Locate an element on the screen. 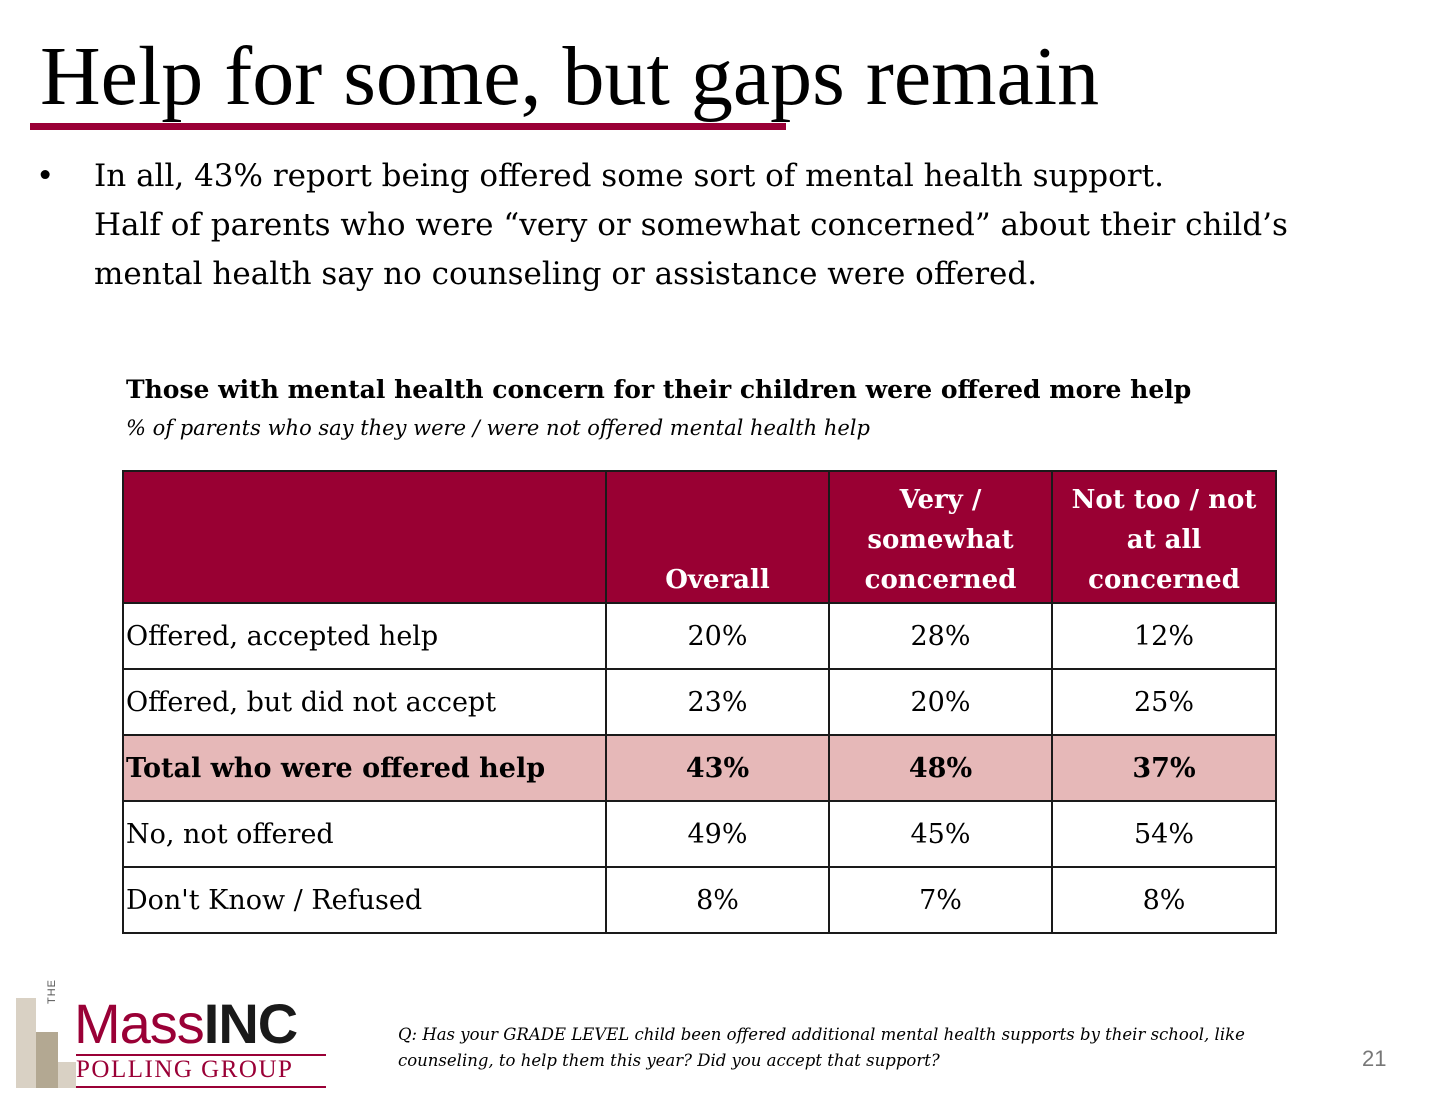  row-label: No, not offered is located at coordinates (364, 834).